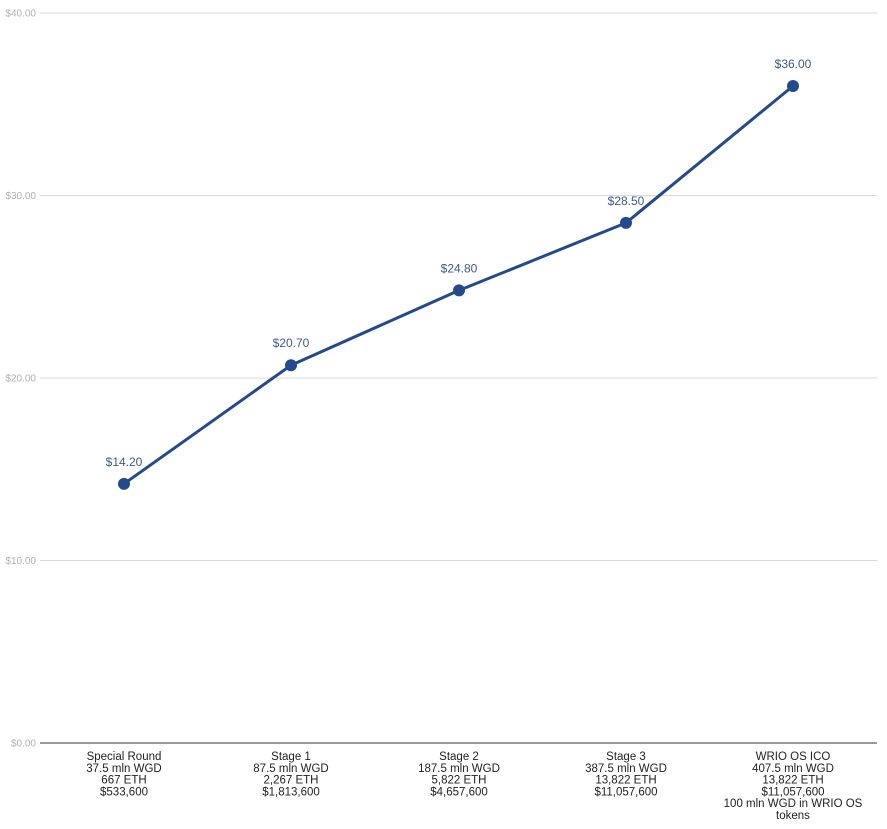 This screenshot has height=829, width=887. What do you see at coordinates (23, 744) in the screenshot?
I see `y-tick-label: $0.00` at bounding box center [23, 744].